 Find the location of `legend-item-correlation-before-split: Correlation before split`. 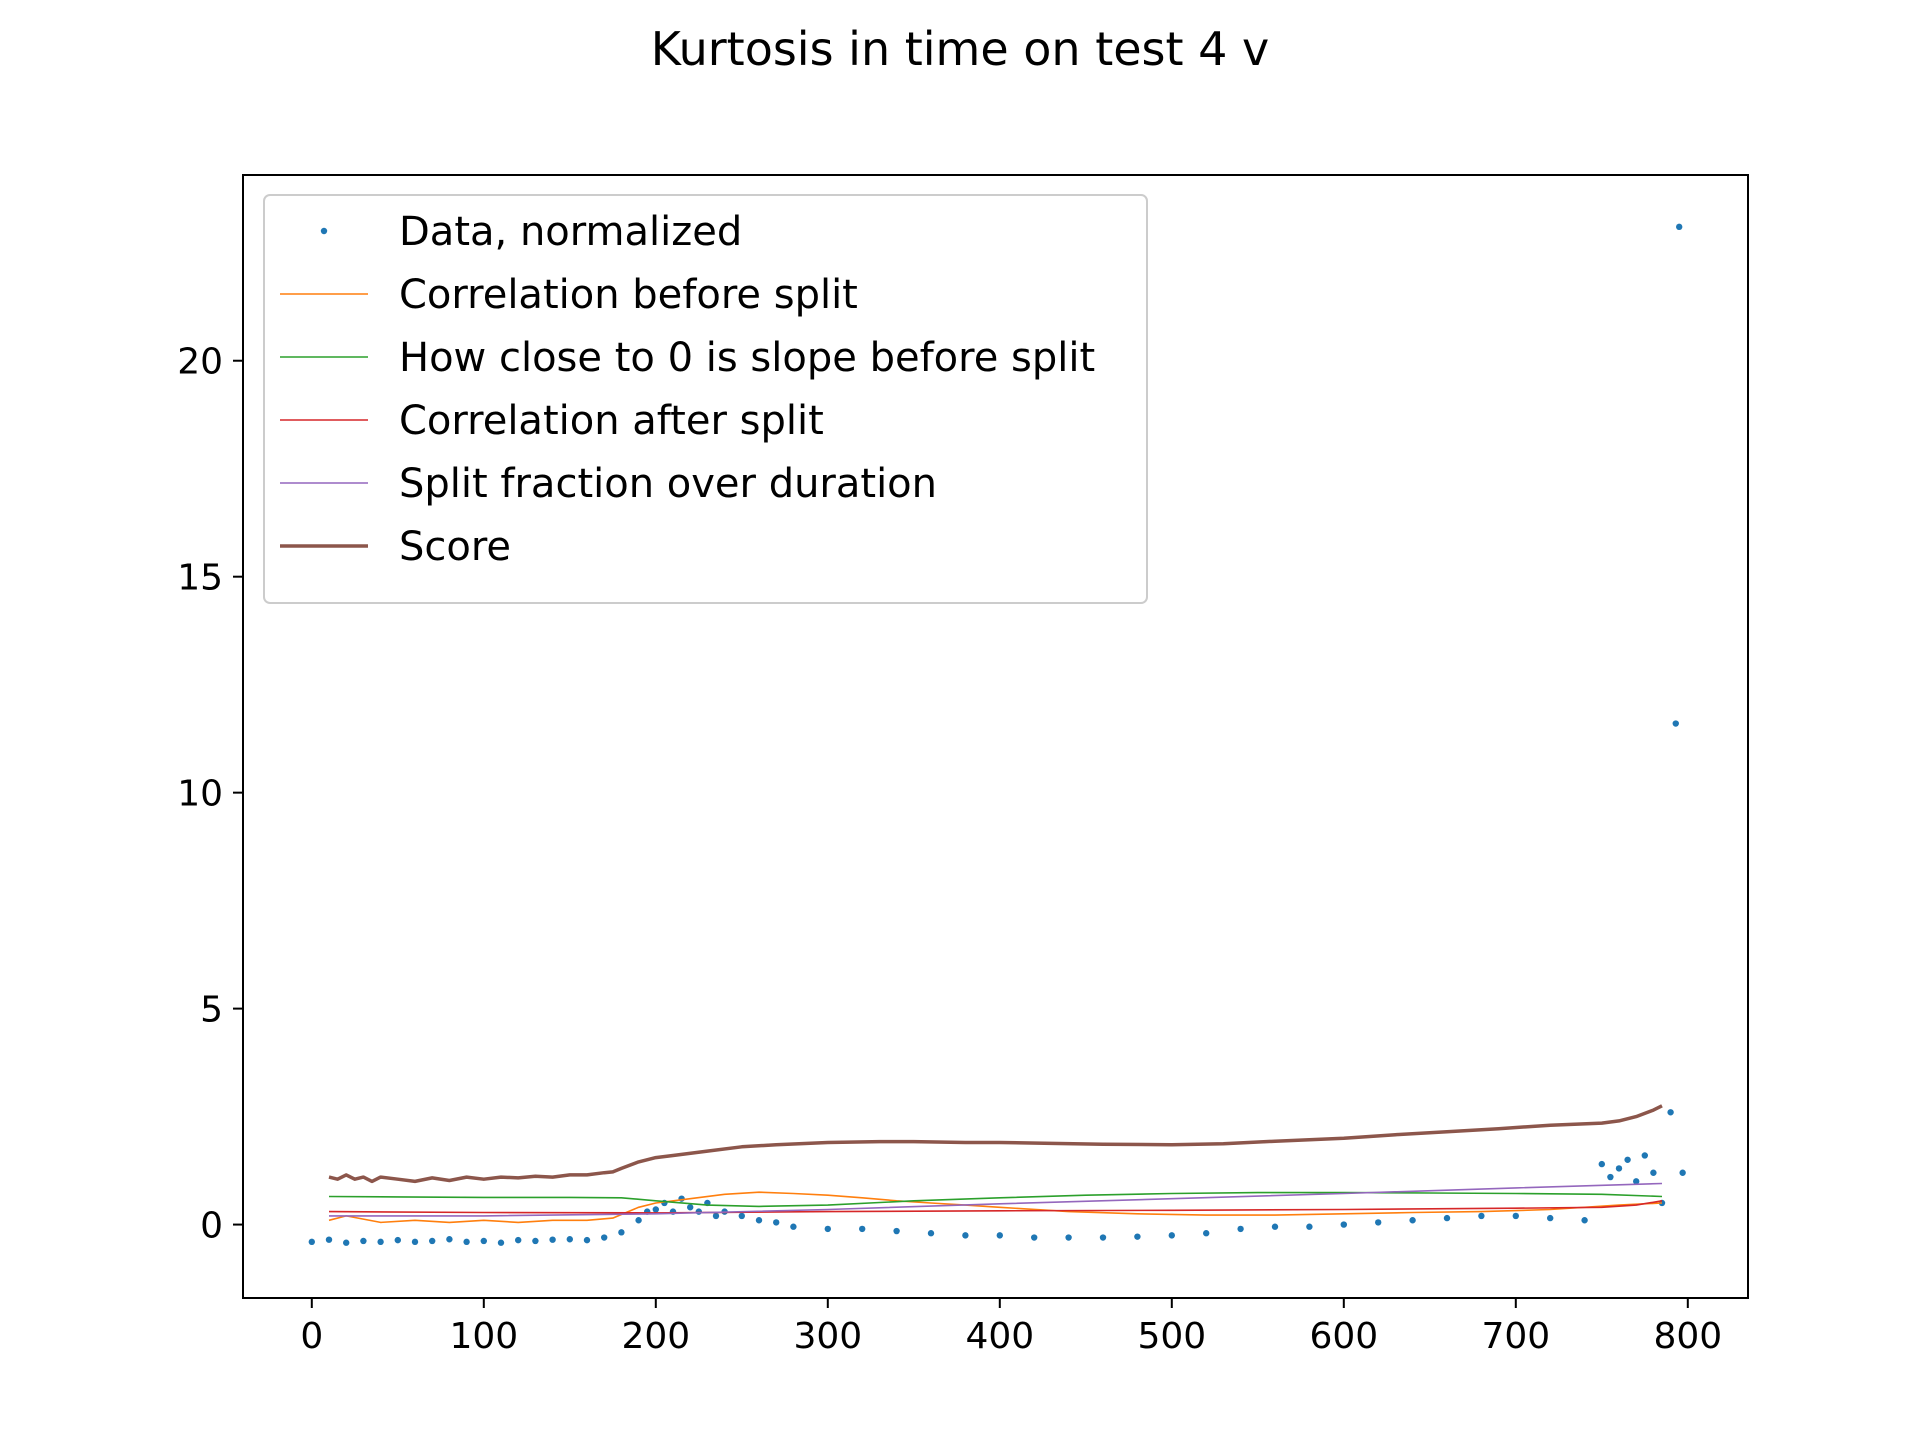

legend-item-correlation-before-split: Correlation before split is located at coordinates (569, 295).